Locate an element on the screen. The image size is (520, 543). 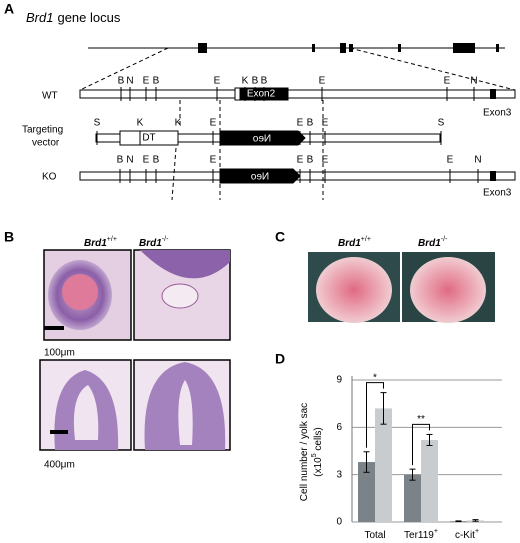
y-tick-label: 6 is located at coordinates (339, 427).